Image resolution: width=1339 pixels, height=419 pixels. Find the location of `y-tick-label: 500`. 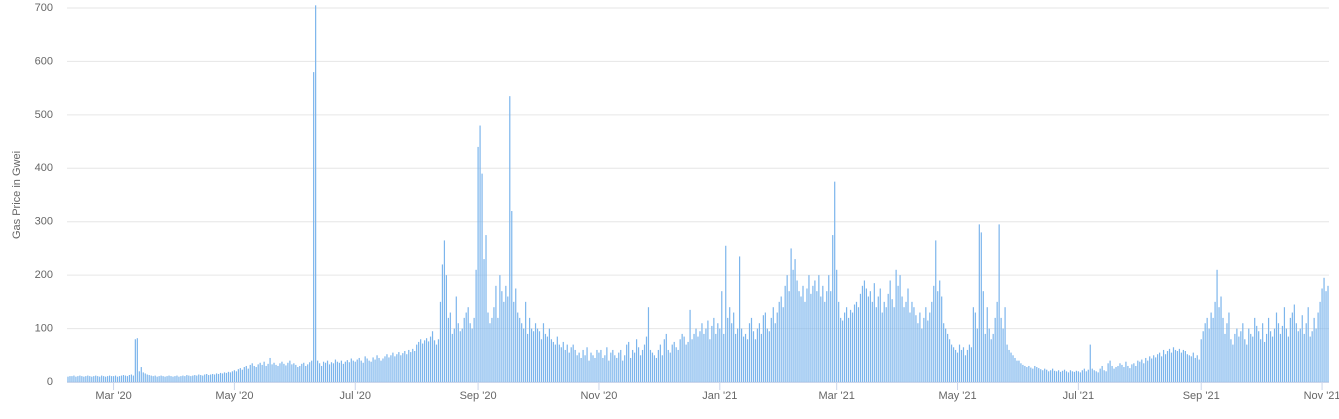

y-tick-label: 500 is located at coordinates (44, 115).